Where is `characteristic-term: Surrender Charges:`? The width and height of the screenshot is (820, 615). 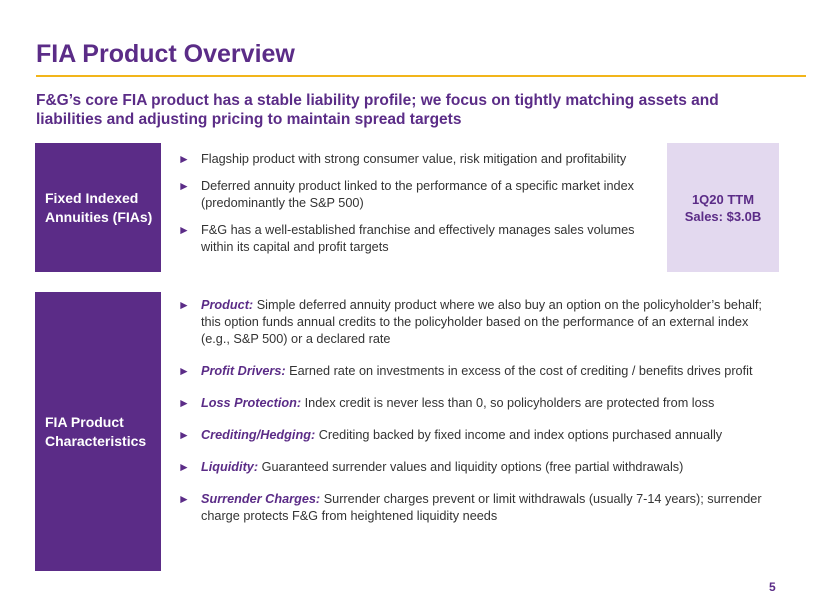 characteristic-term: Surrender Charges: is located at coordinates (261, 499).